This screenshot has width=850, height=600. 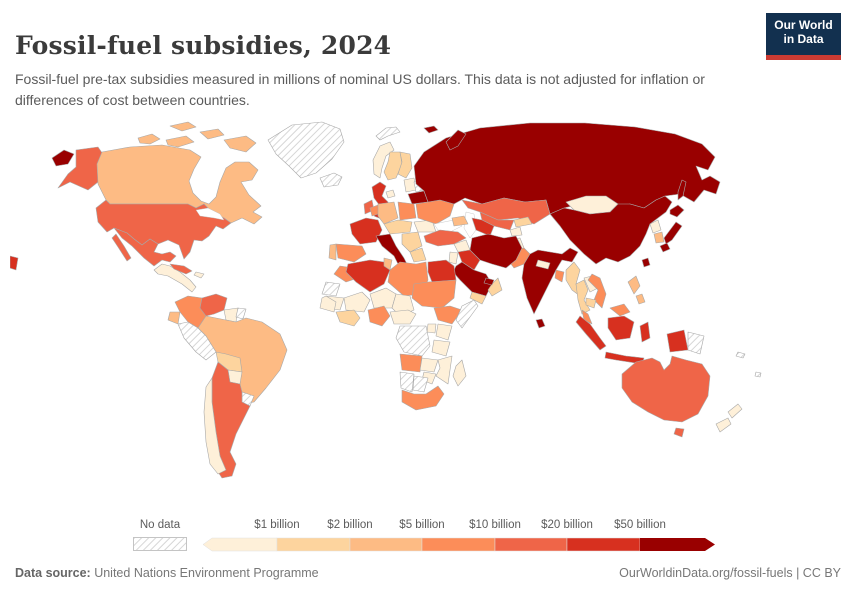 I want to click on country-ghana-ivory, so click(x=348, y=318).